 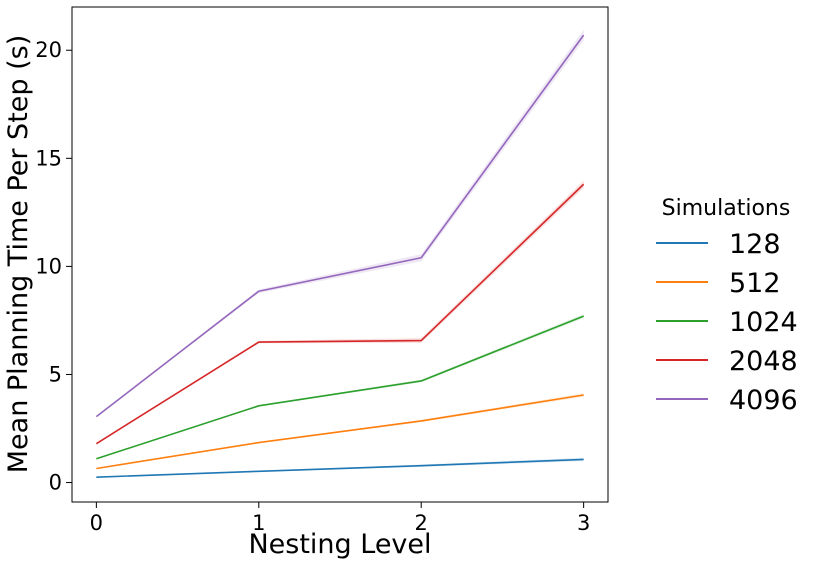 What do you see at coordinates (340, 518) in the screenshot?
I see `x-axis: 0 1 2 3` at bounding box center [340, 518].